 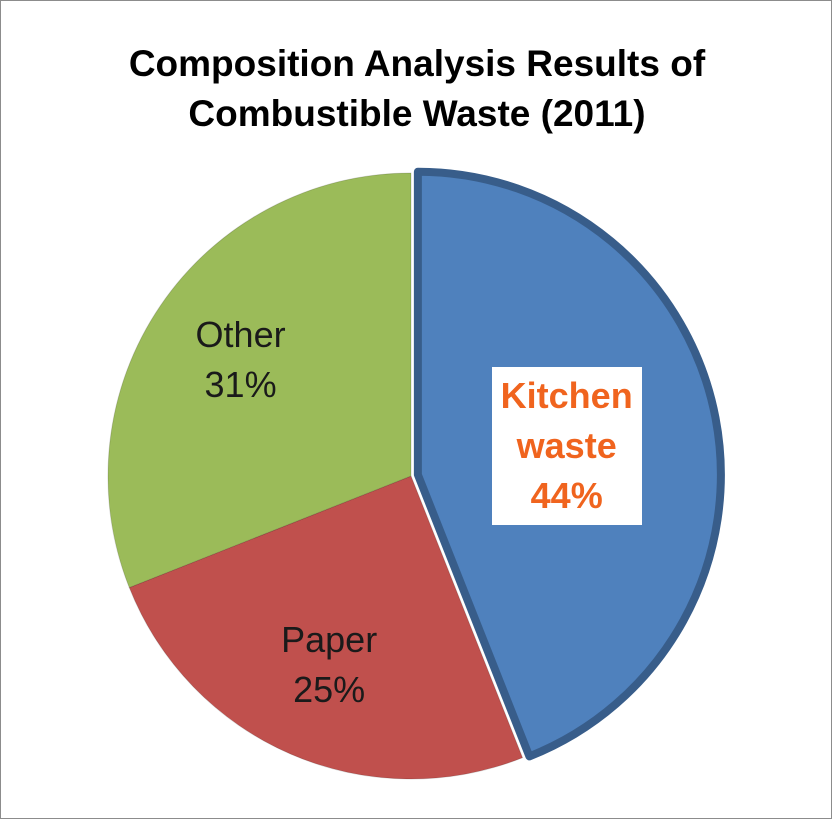 What do you see at coordinates (240, 335) in the screenshot?
I see `category-label: Other` at bounding box center [240, 335].